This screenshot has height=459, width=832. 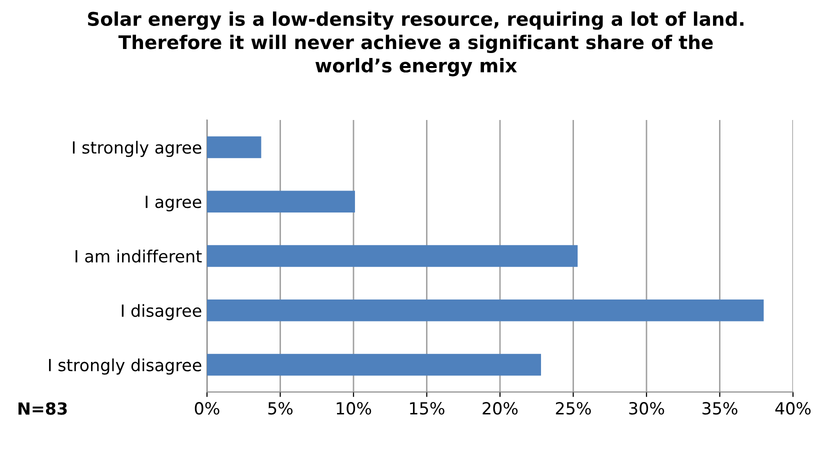 What do you see at coordinates (125, 366) in the screenshot?
I see `y-tick-label: I strongly disagree` at bounding box center [125, 366].